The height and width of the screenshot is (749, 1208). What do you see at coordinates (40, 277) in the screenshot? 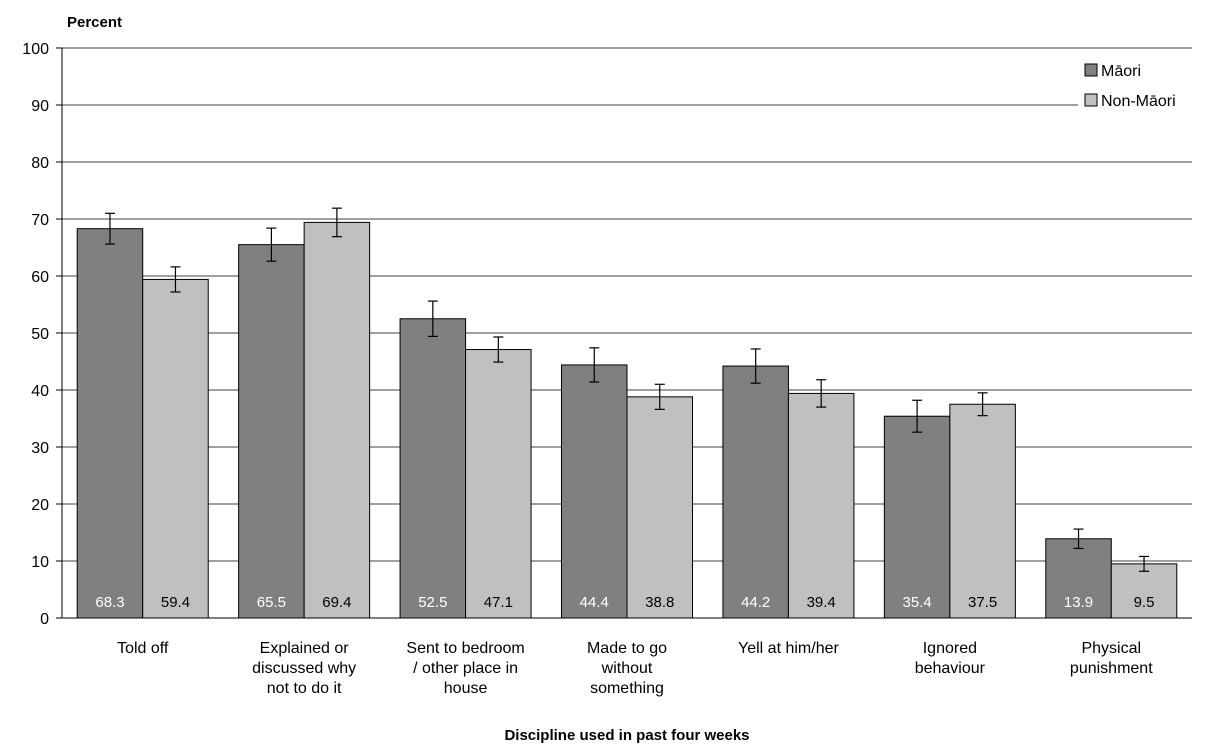
I see `y-tick-label: 60` at bounding box center [40, 277].